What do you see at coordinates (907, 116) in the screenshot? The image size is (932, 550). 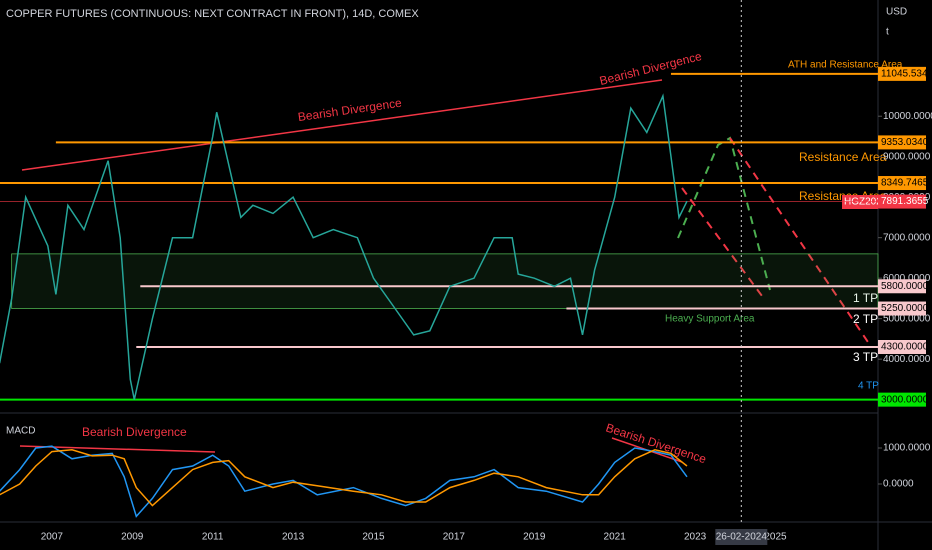 I see `y-tick-label: 10000.0000` at bounding box center [907, 116].